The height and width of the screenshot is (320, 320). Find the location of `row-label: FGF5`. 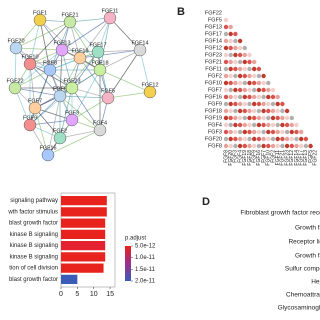

row-label: FGF5 is located at coordinates (215, 20).